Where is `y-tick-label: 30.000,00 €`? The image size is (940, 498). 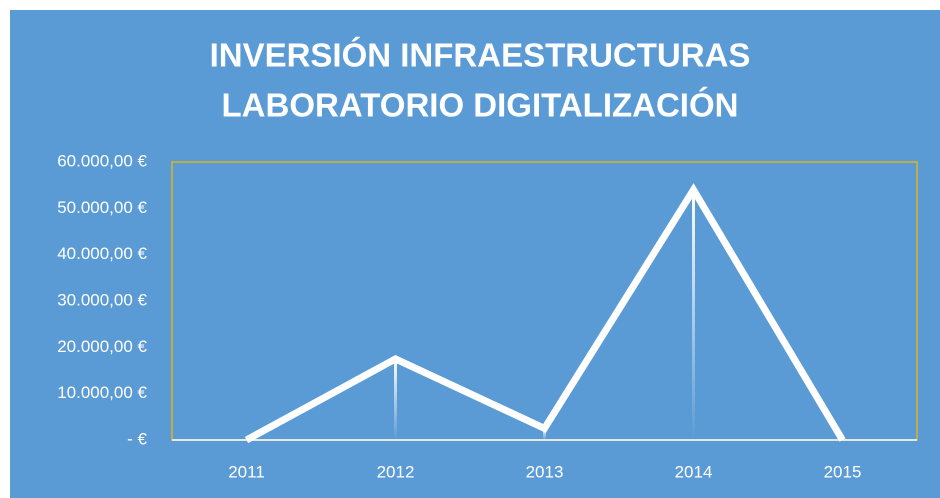
y-tick-label: 30.000,00 € is located at coordinates (102, 299).